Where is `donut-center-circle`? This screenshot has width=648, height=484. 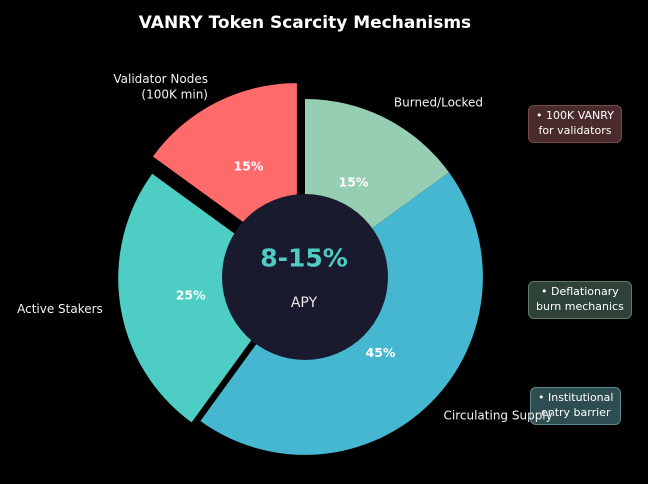
donut-center-circle is located at coordinates (305, 277).